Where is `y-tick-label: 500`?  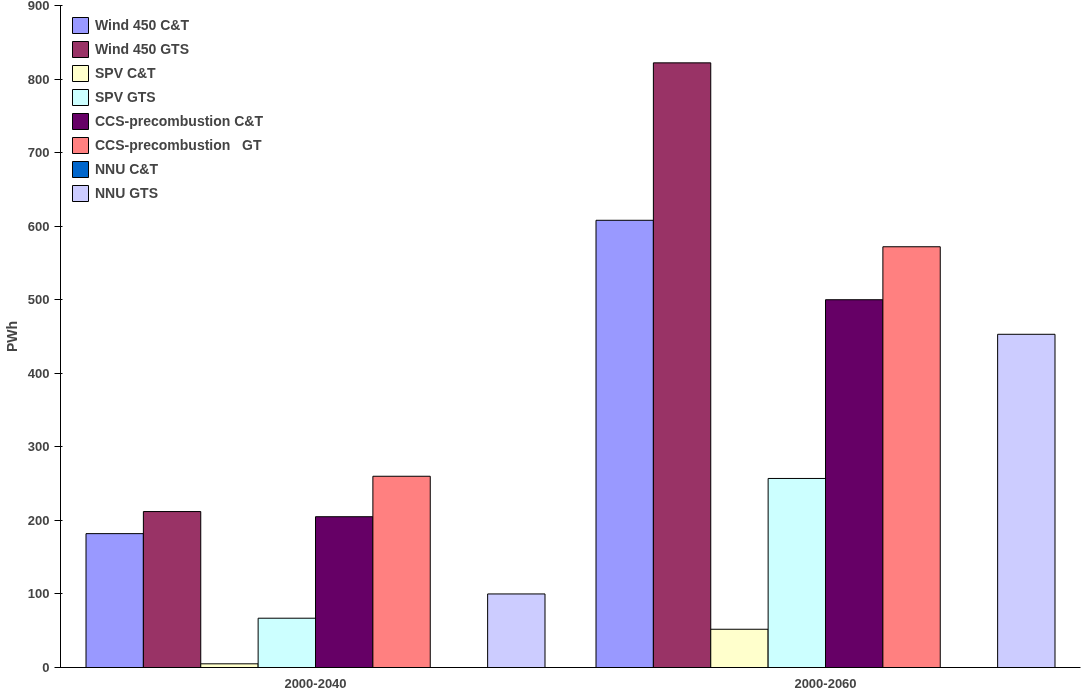
y-tick-label: 500 is located at coordinates (38, 300).